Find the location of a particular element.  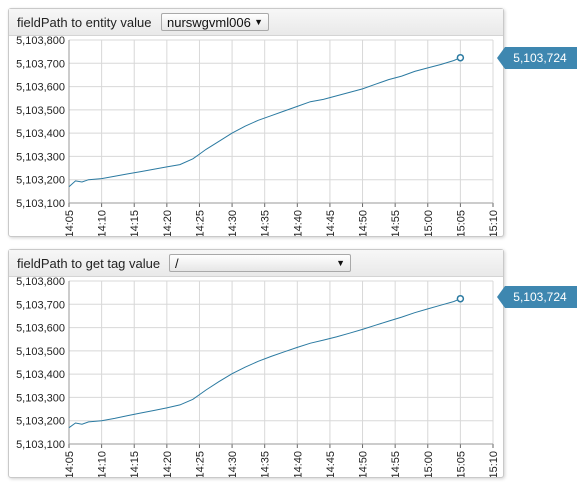

widget-title: fieldPath to entity value is located at coordinates (84, 22).